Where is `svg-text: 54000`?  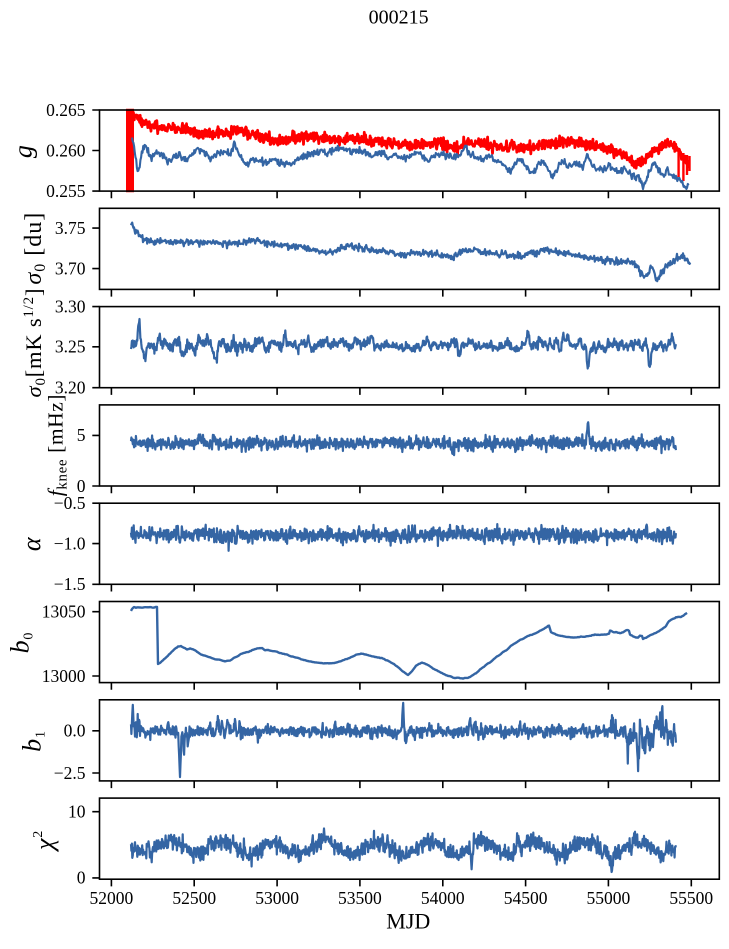
svg-text: 54000 is located at coordinates (443, 898).